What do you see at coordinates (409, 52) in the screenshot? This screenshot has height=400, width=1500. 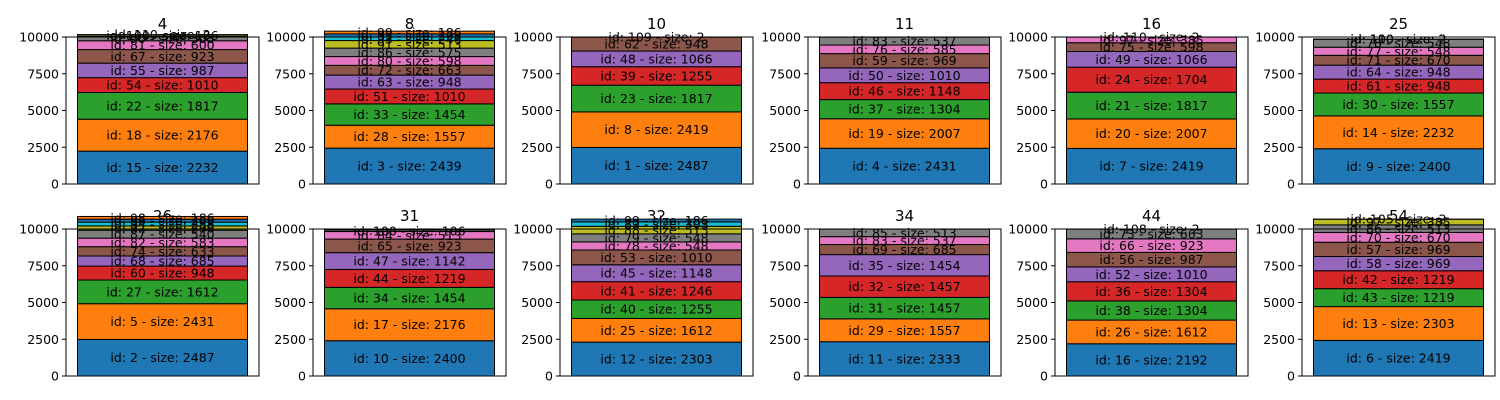 I see `segment-label: id: 86 - size: 575` at bounding box center [409, 52].